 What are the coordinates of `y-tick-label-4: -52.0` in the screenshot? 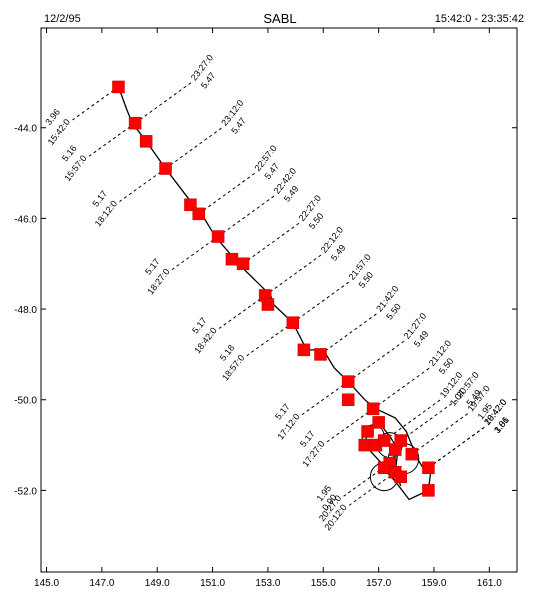 It's located at (25, 491).